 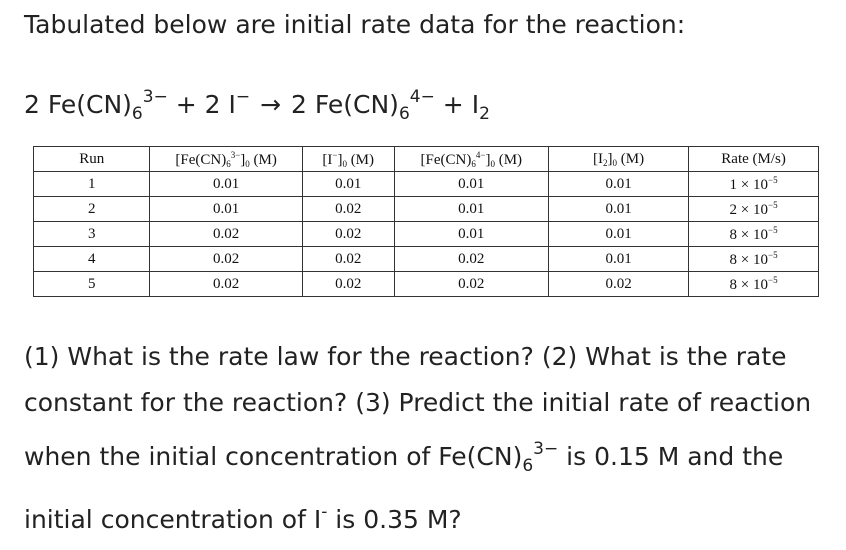 I want to click on table-row: 2 0.01 0.02 0.01 0.01 2 × 10−5, so click(x=425, y=209).